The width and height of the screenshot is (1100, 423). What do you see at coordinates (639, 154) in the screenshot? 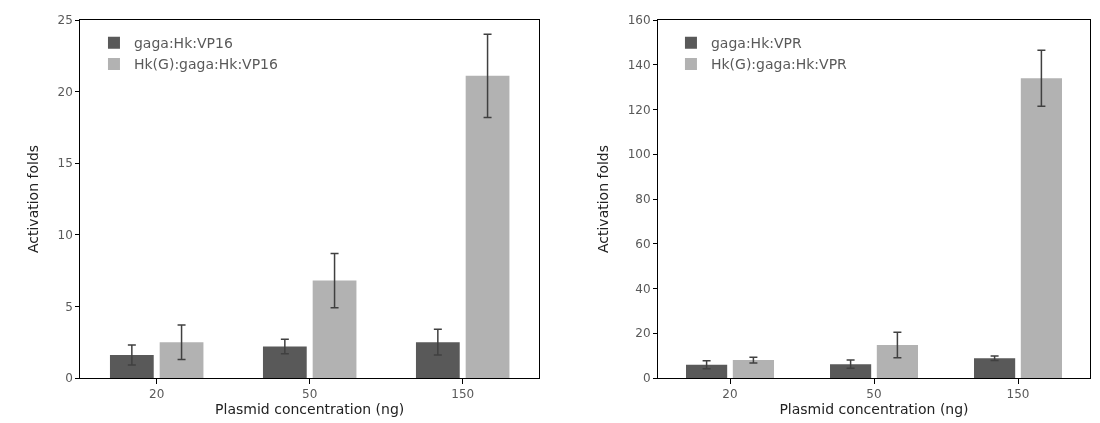
I see `y-tick-label: 100` at bounding box center [639, 154].